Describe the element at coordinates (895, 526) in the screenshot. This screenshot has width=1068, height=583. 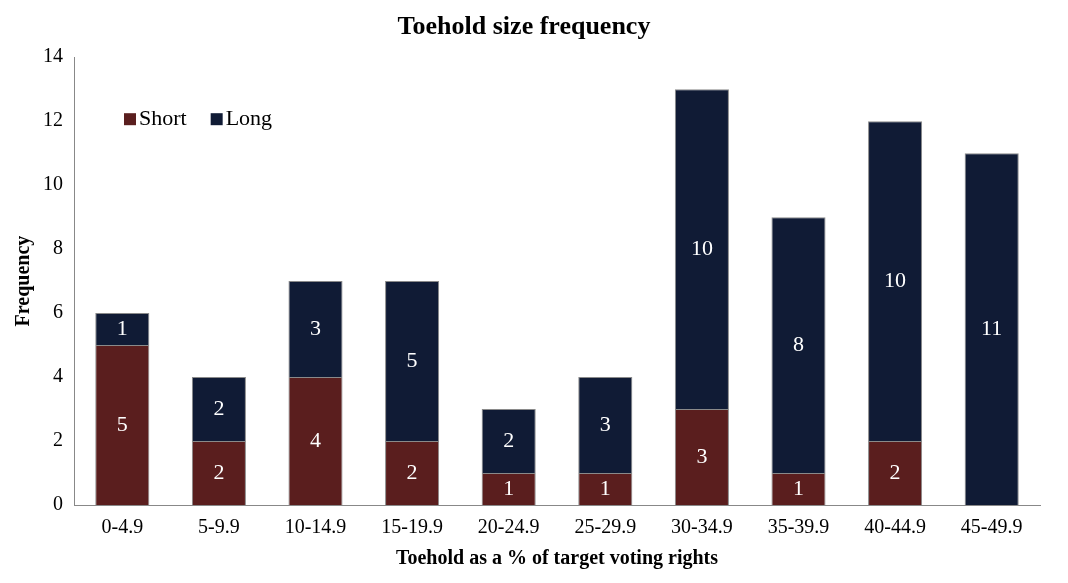
I see `x-tick-label: 40-44.9` at that location.